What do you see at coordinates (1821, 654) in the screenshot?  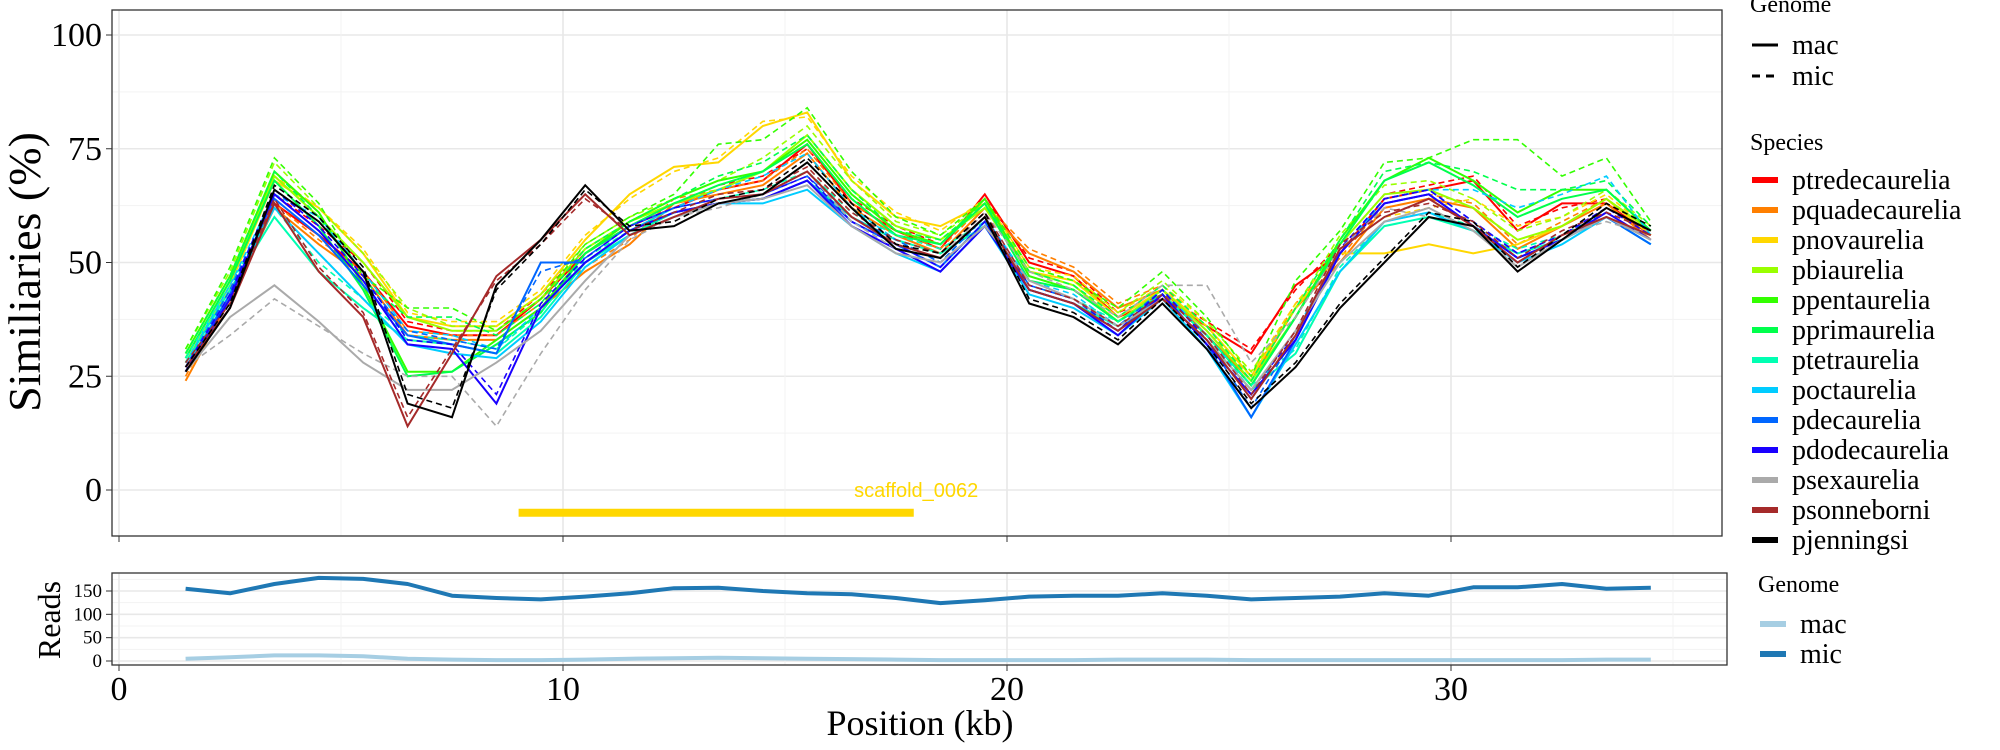 I see `legend-reads-label-mic: mic` at bounding box center [1821, 654].